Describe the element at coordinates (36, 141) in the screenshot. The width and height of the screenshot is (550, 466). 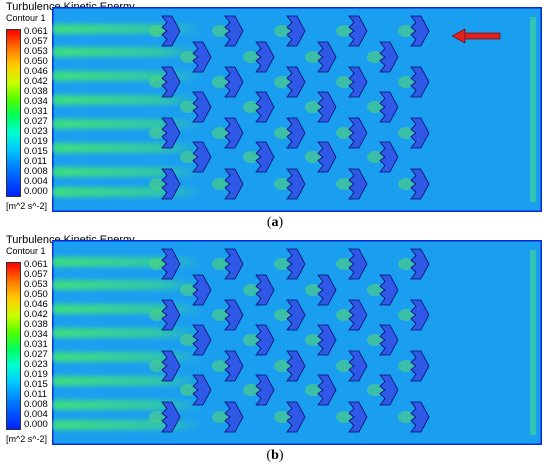
I see `legend-tick-label: 0.019` at that location.